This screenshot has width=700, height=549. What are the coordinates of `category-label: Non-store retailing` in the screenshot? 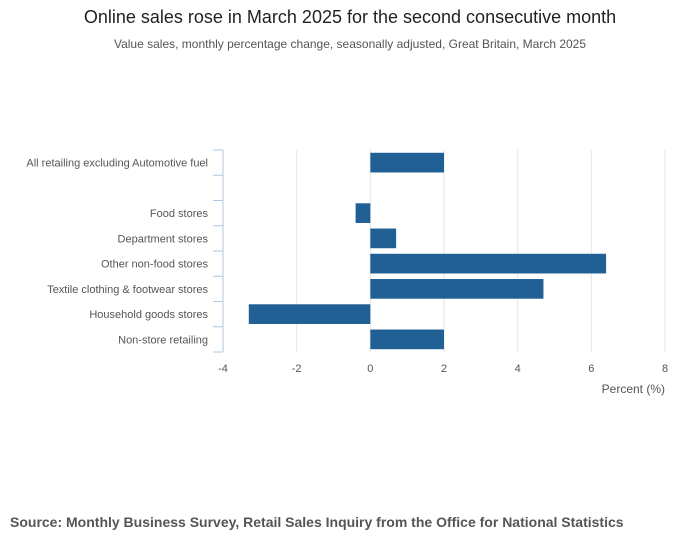 It's located at (163, 340).